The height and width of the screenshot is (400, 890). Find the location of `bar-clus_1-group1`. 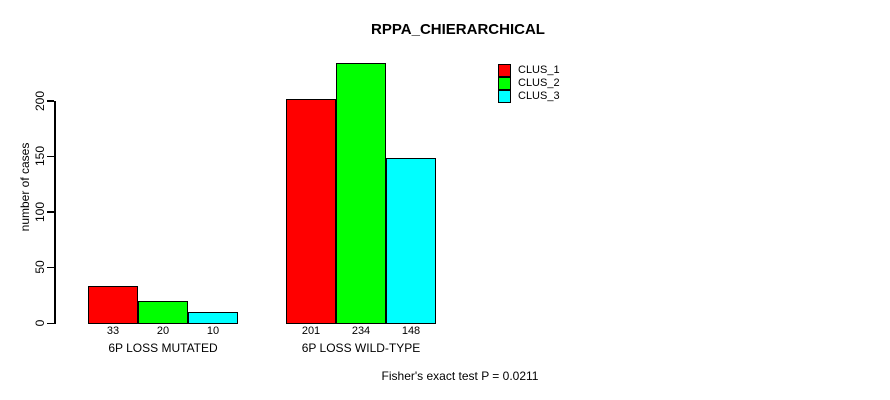

bar-clus_1-group1 is located at coordinates (113, 305).